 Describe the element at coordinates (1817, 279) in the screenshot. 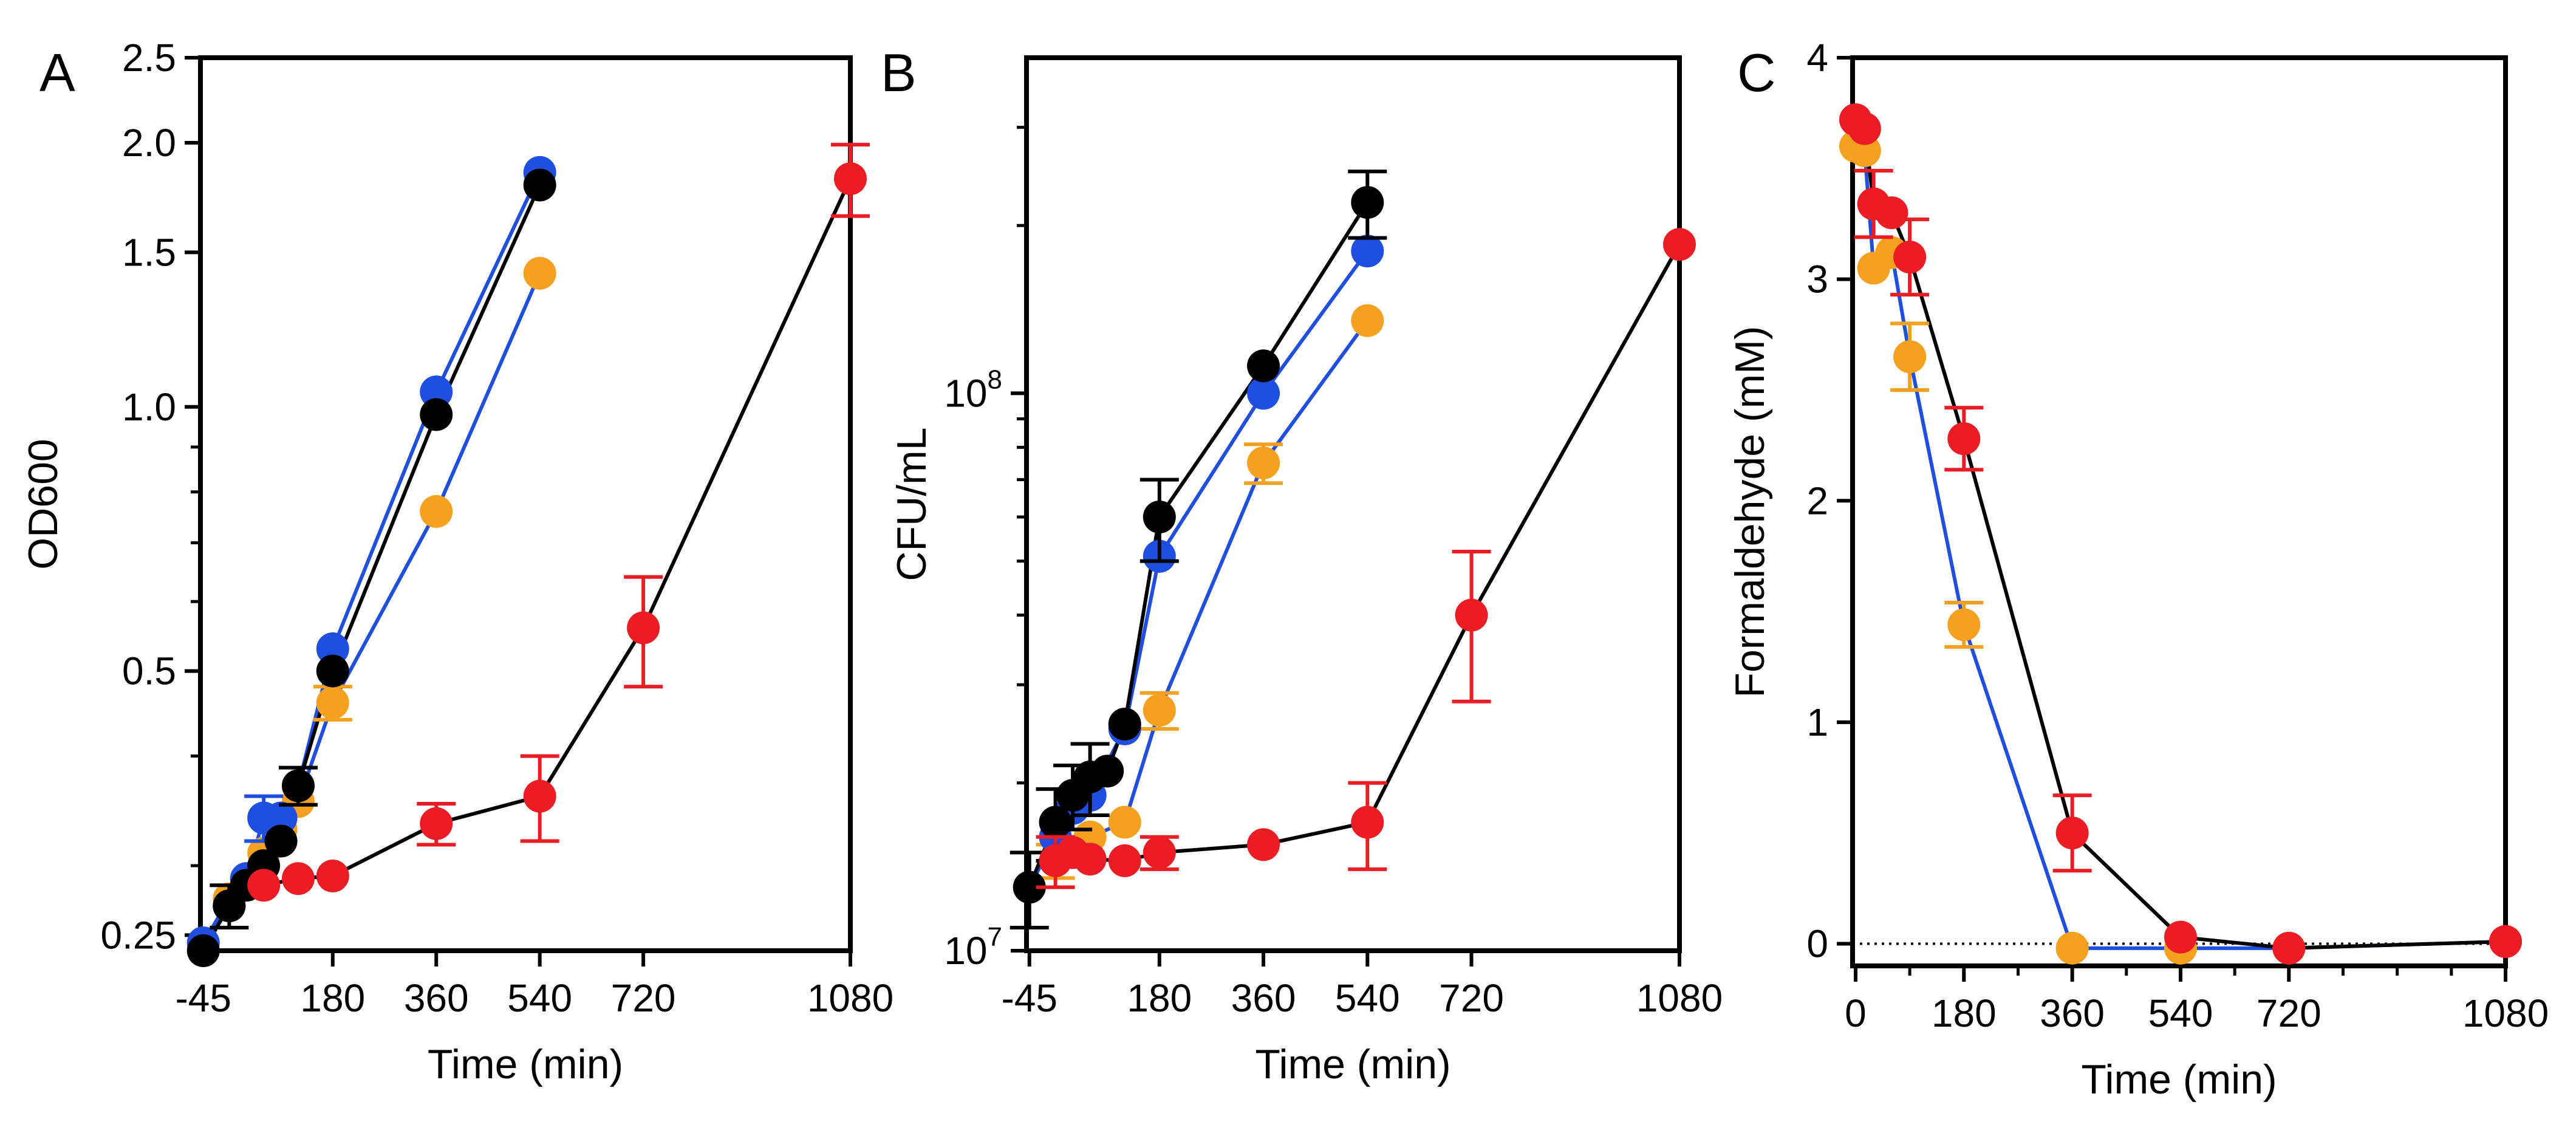

I see `y-tick-label: 3` at that location.